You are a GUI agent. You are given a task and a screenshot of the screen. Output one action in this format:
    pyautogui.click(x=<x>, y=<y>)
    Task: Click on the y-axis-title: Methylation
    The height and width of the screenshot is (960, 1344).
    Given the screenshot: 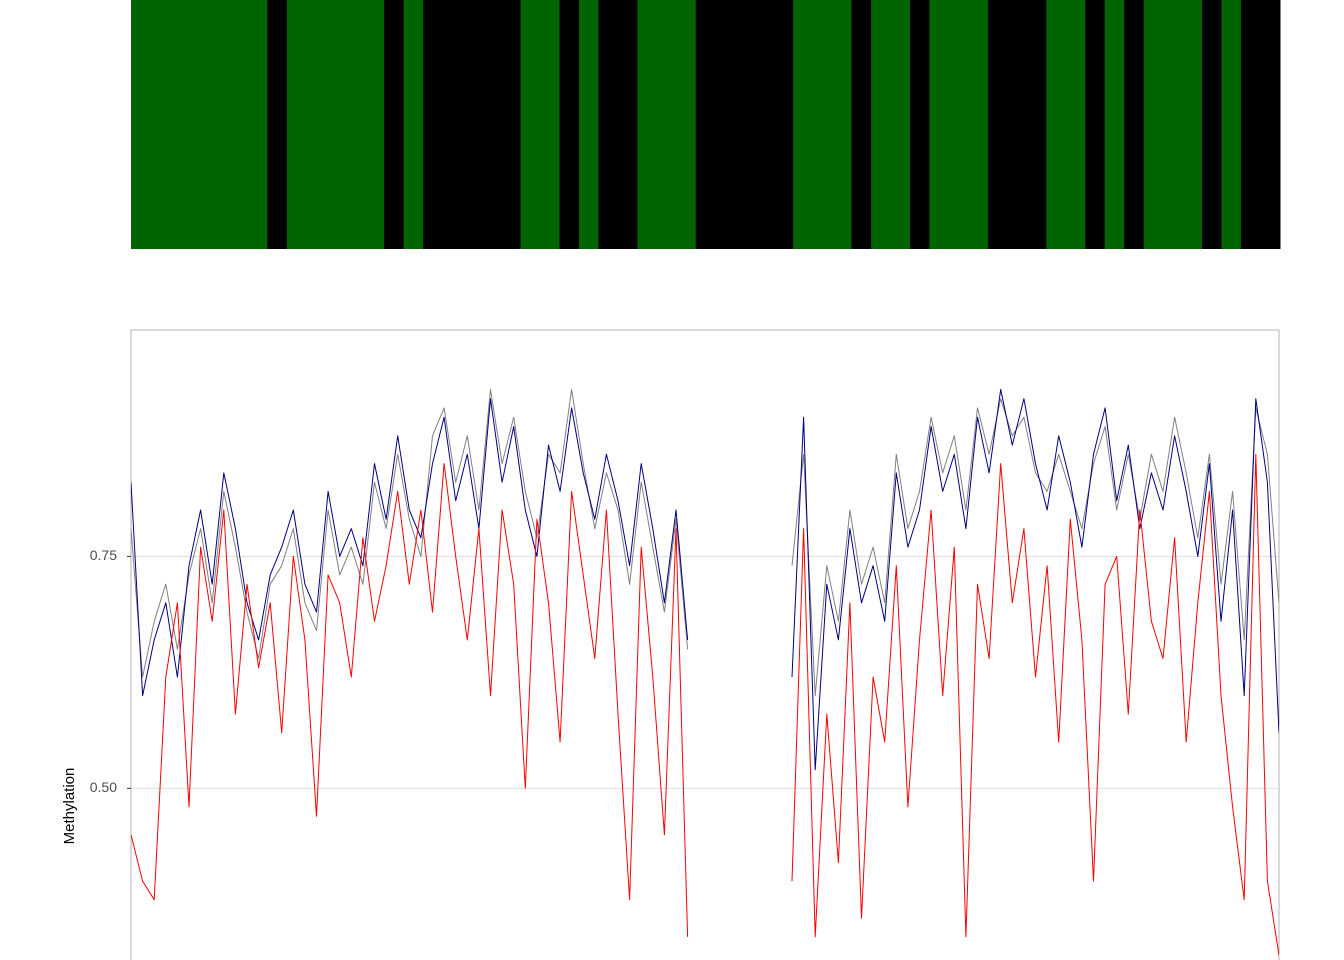 What is the action you would take?
    pyautogui.click(x=69, y=806)
    